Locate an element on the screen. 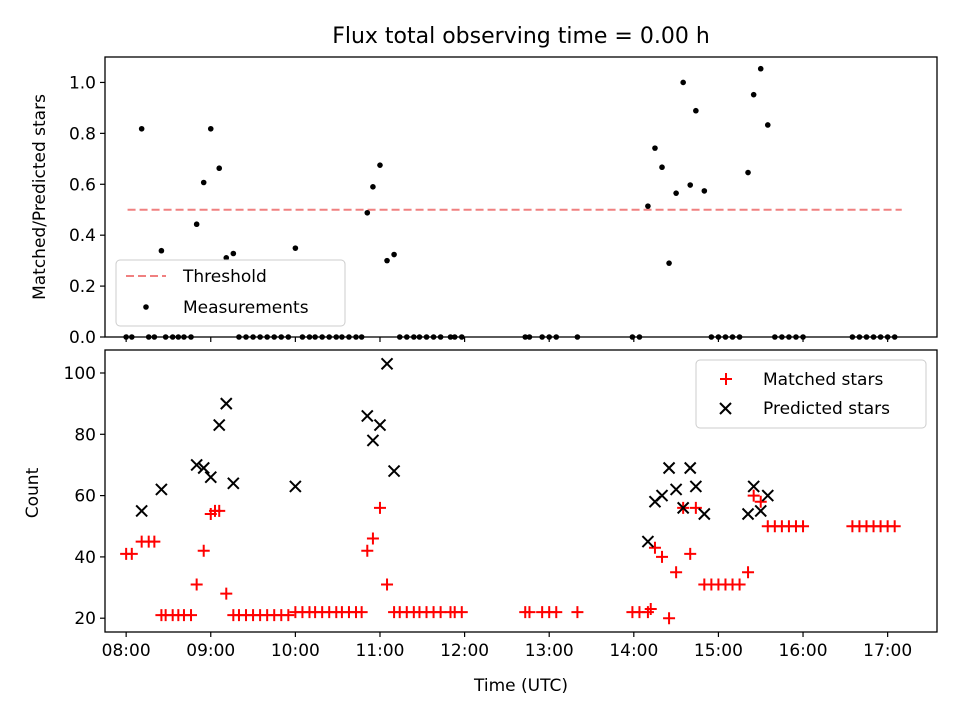  x-tick-label: 13:00 is located at coordinates (549, 651).